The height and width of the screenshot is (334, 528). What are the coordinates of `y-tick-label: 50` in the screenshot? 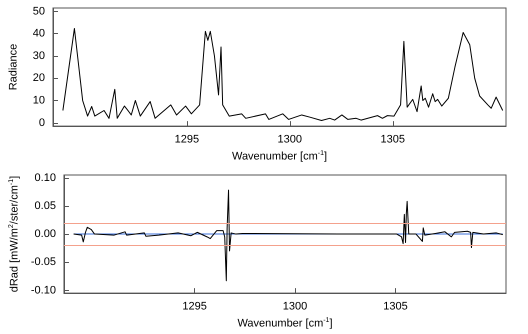 It's located at (38, 11).